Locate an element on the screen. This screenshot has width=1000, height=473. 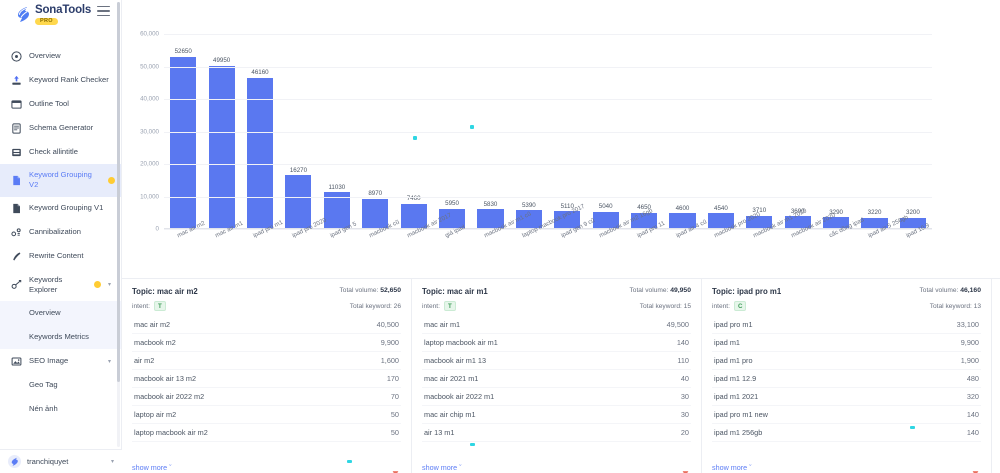
total-volume-value: 52,650 is located at coordinates (390, 290).